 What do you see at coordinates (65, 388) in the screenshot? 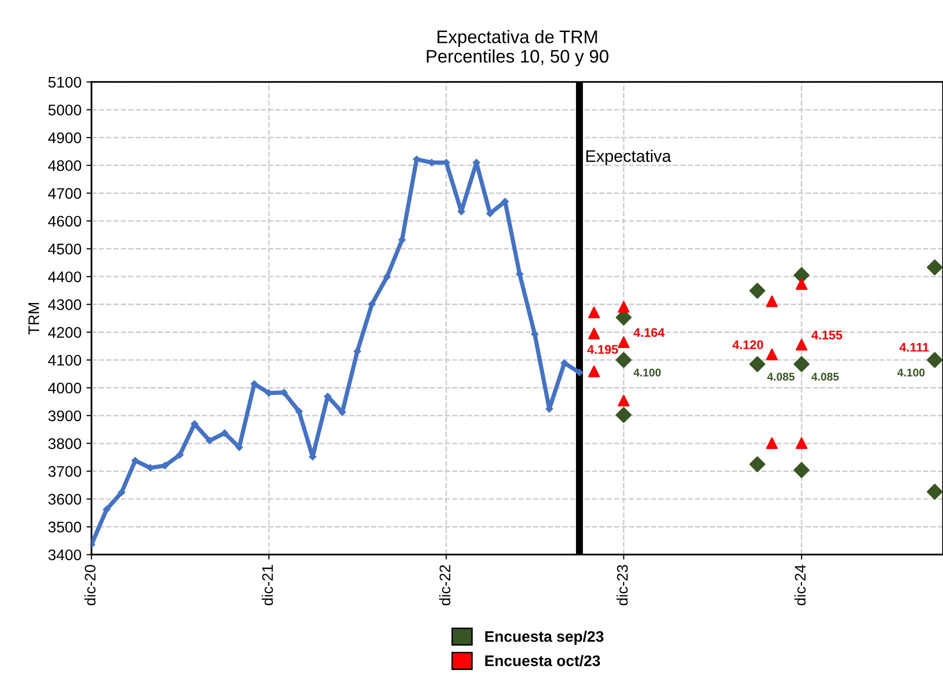
I see `y-tick-label: 4000` at bounding box center [65, 388].